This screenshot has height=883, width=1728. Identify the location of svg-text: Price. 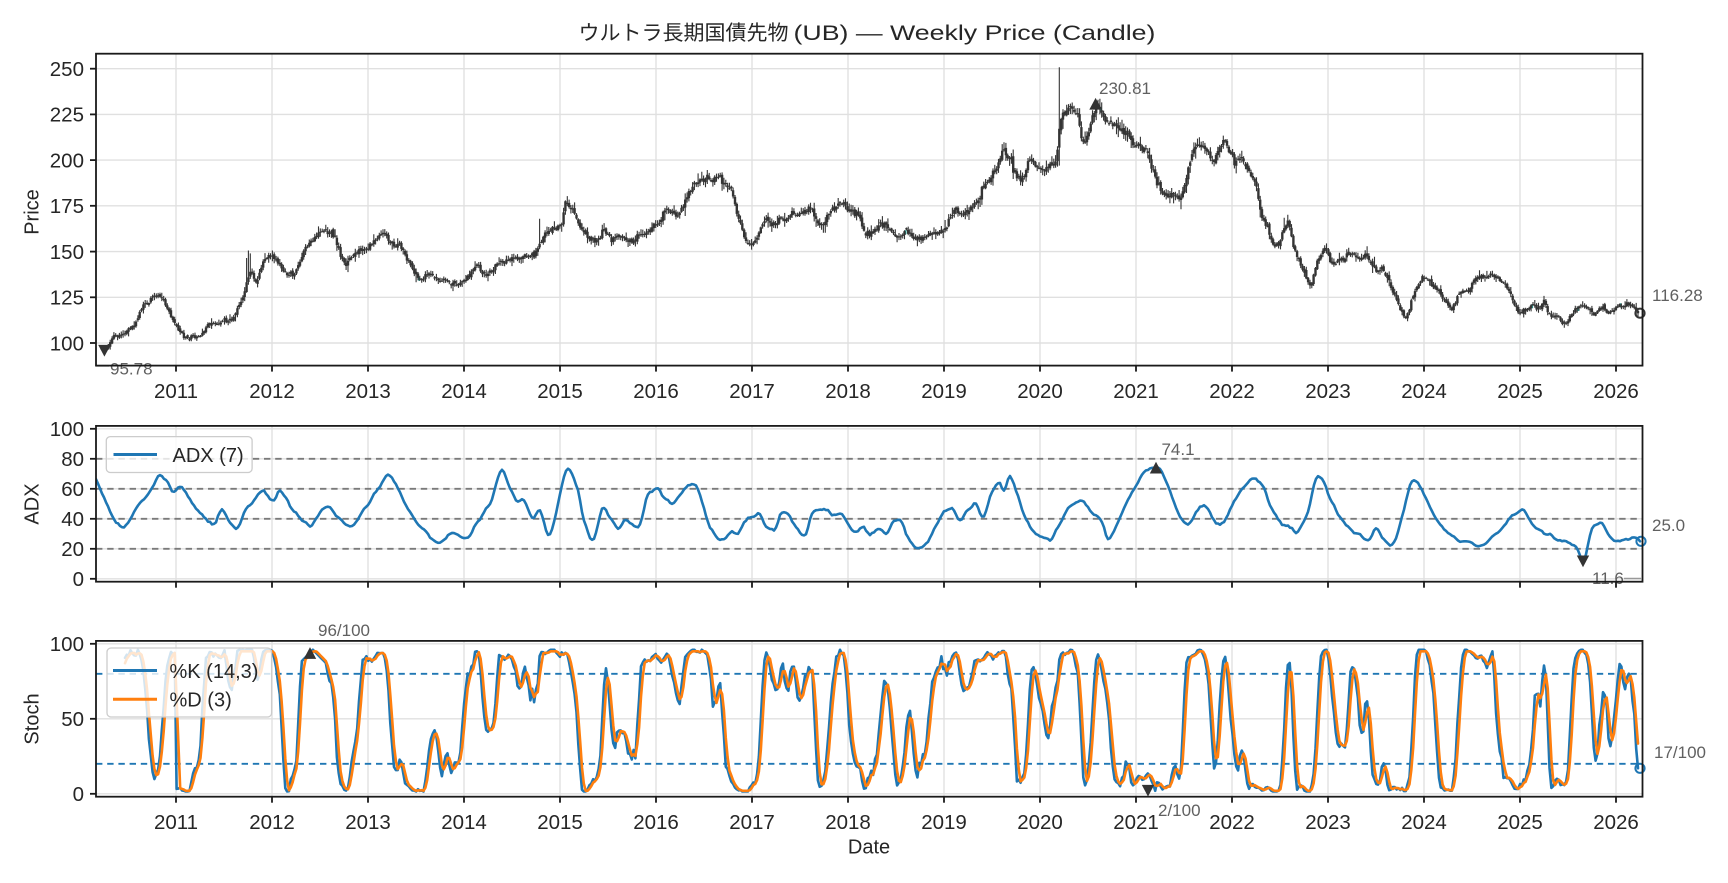
(33, 212).